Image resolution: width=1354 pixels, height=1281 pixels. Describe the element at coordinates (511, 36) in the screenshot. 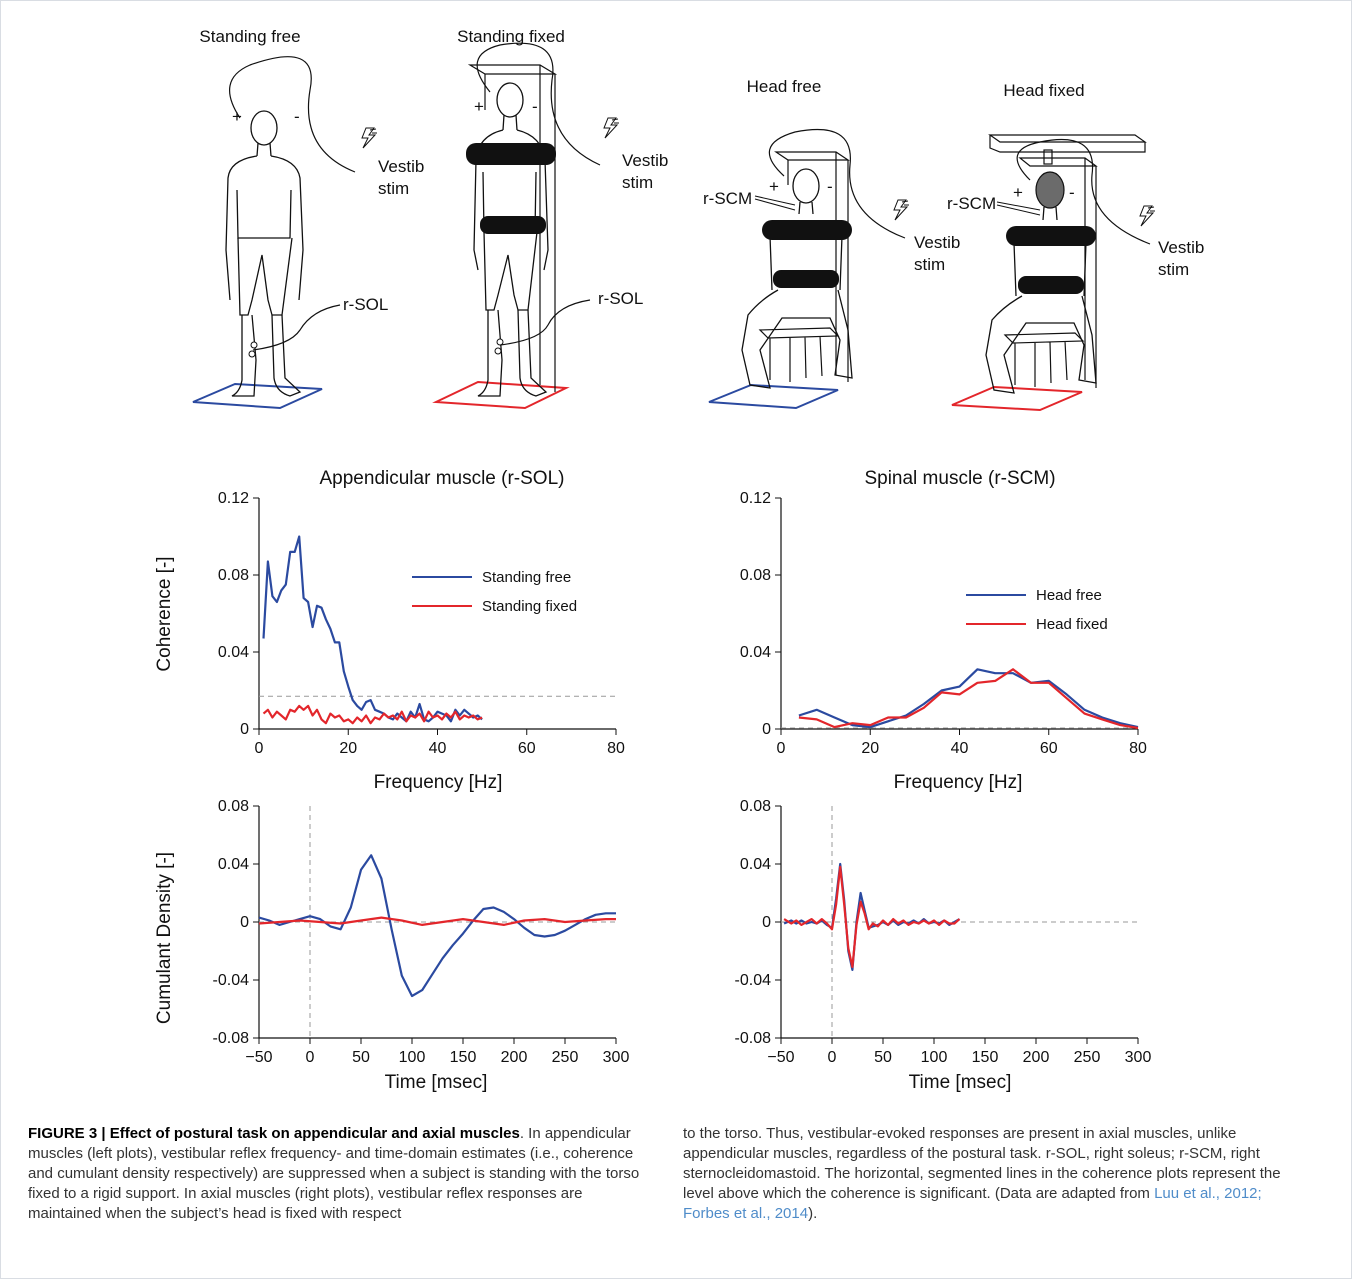

I see `panel-title-standing-fixed: Standing fixed` at that location.